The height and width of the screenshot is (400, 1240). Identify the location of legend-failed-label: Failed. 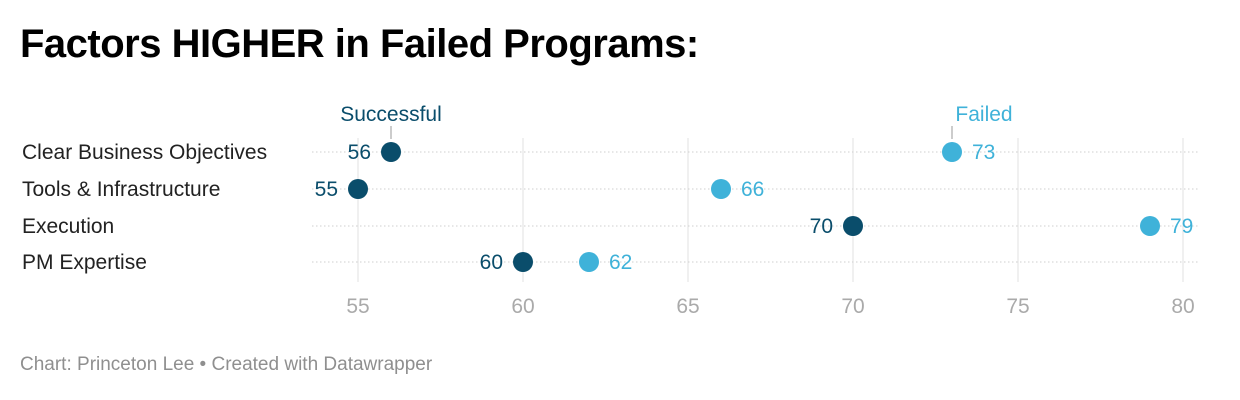
(983, 114).